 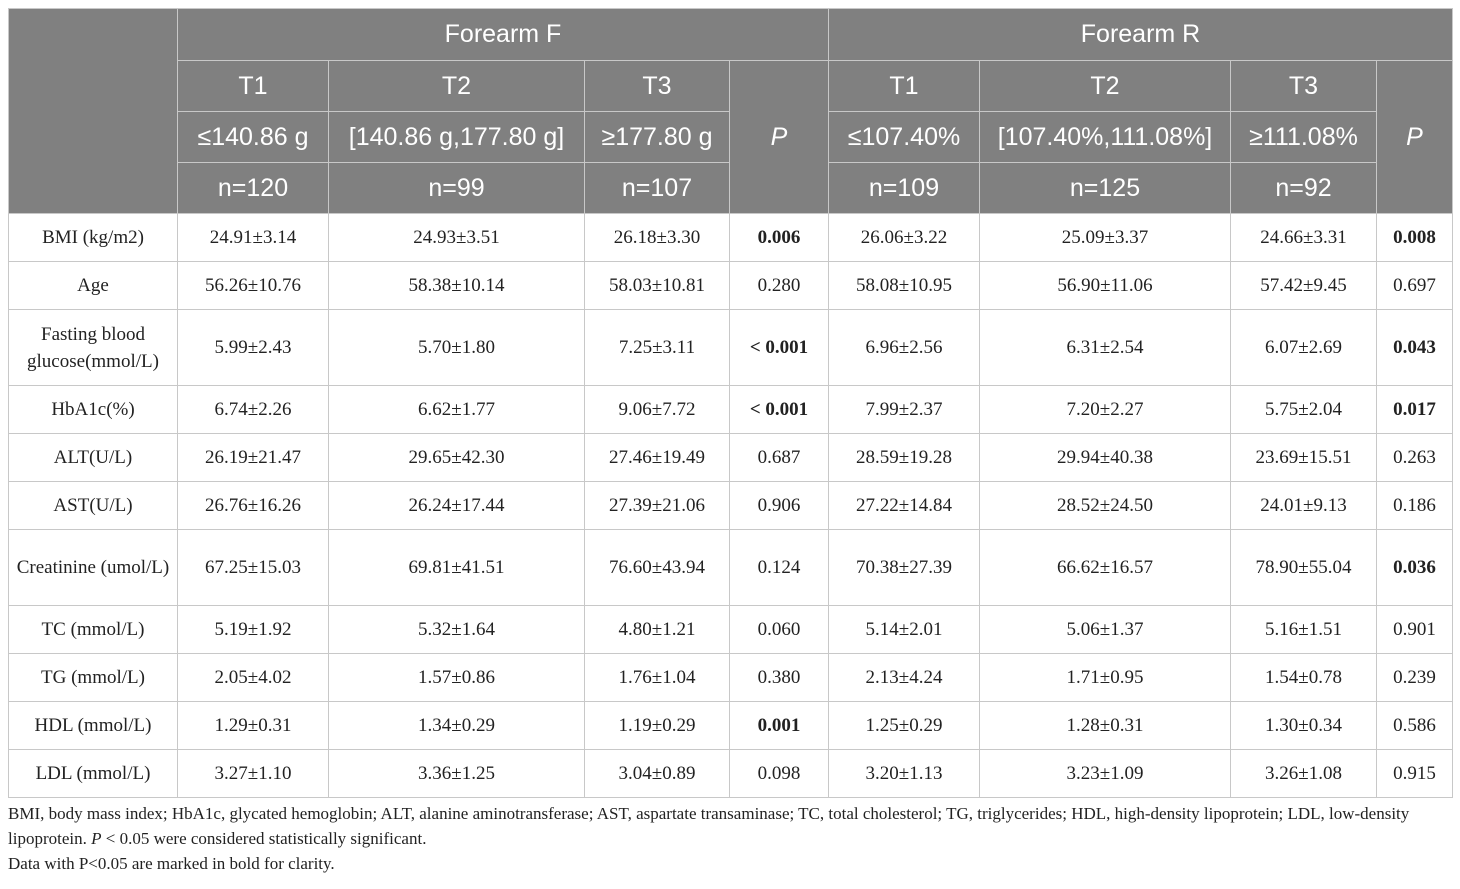 I want to click on f-tertile-header: T2, so click(x=456, y=86).